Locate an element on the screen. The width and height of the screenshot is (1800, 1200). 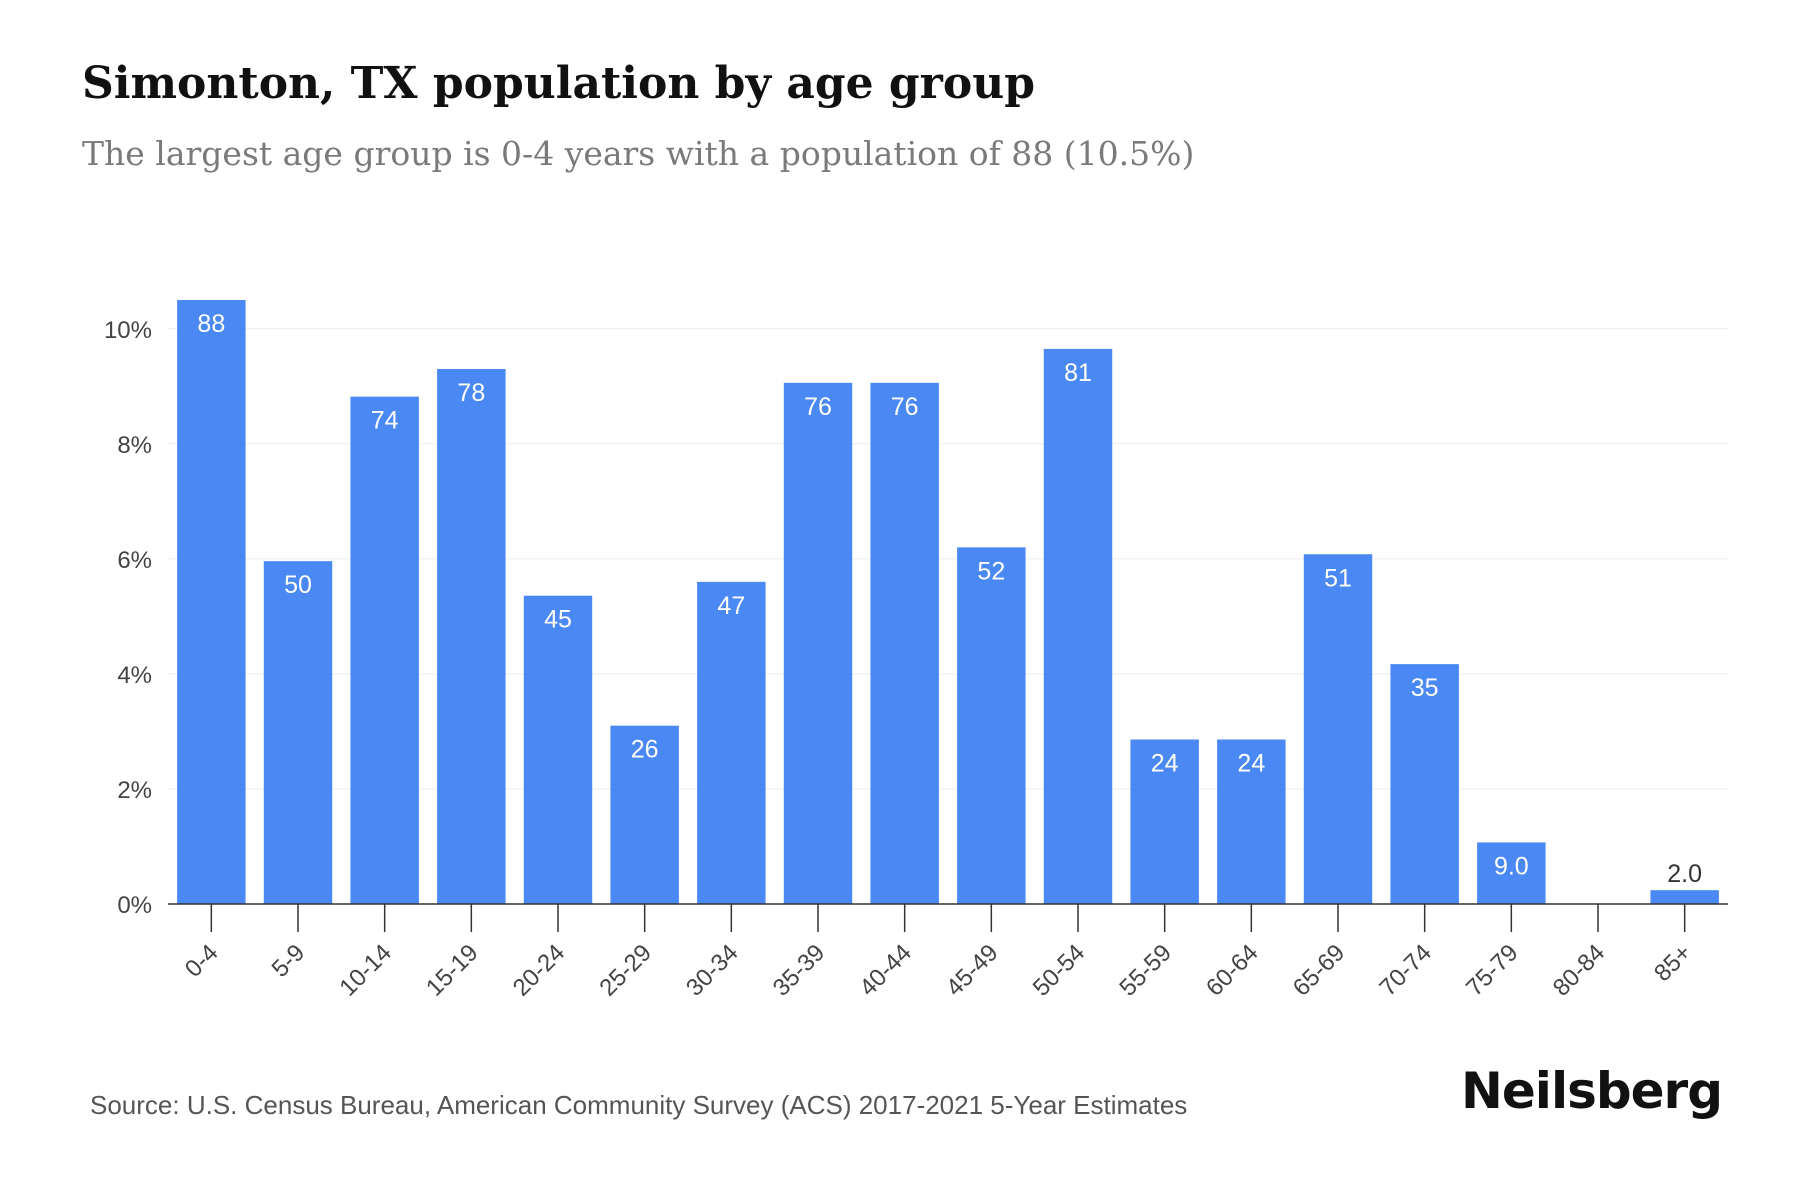
x-tick-label: 15-19 is located at coordinates (452, 970).